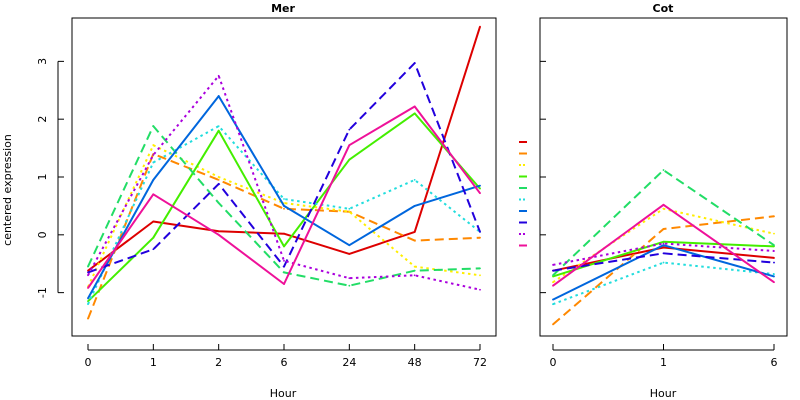 This screenshot has height=400, width=800. What do you see at coordinates (42, 292) in the screenshot?
I see `y-tick-label: -1` at bounding box center [42, 292].